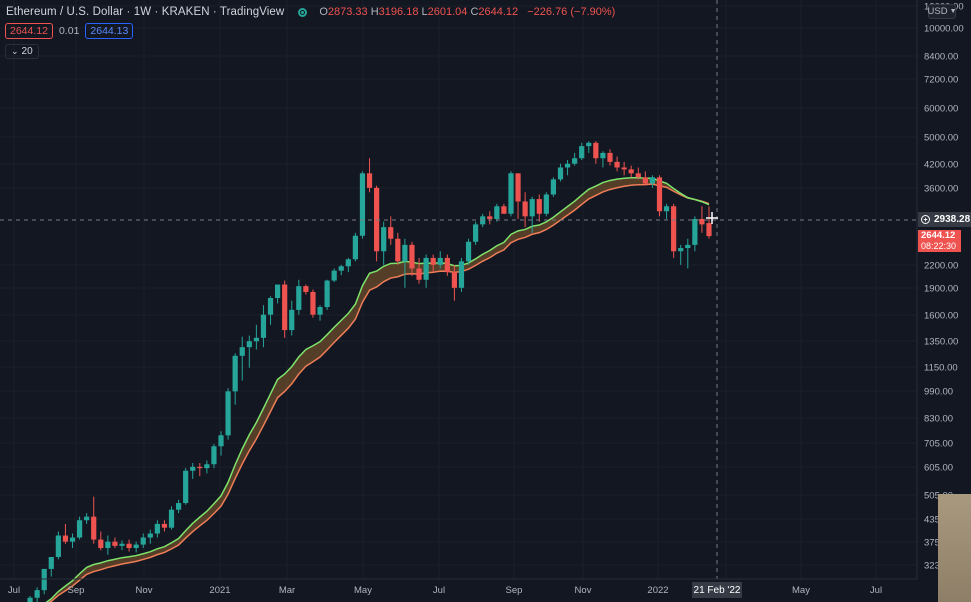  What do you see at coordinates (944, 29) in the screenshot?
I see `price-axis-label: 10000.00` at bounding box center [944, 29].